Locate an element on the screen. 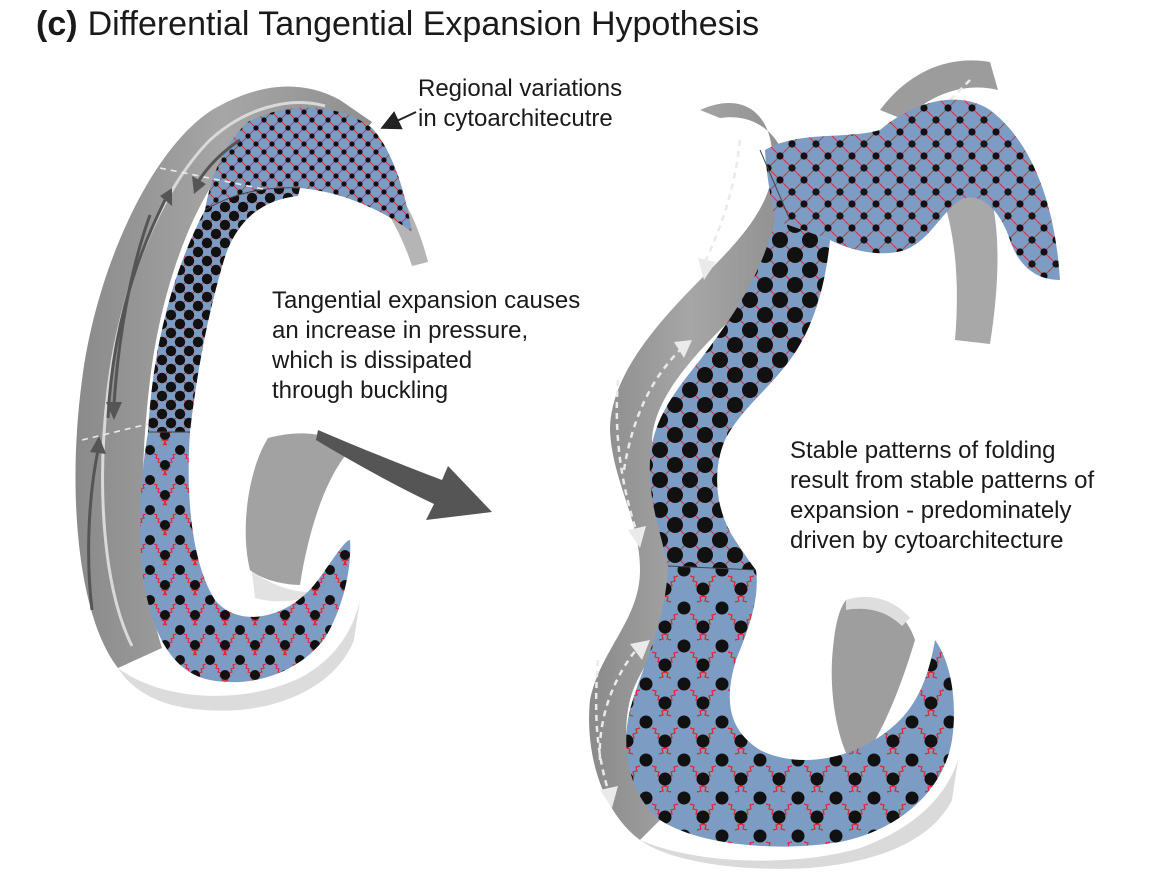 The width and height of the screenshot is (1156, 884). stable-caption-line-3: expansion - predominately is located at coordinates (931, 510).